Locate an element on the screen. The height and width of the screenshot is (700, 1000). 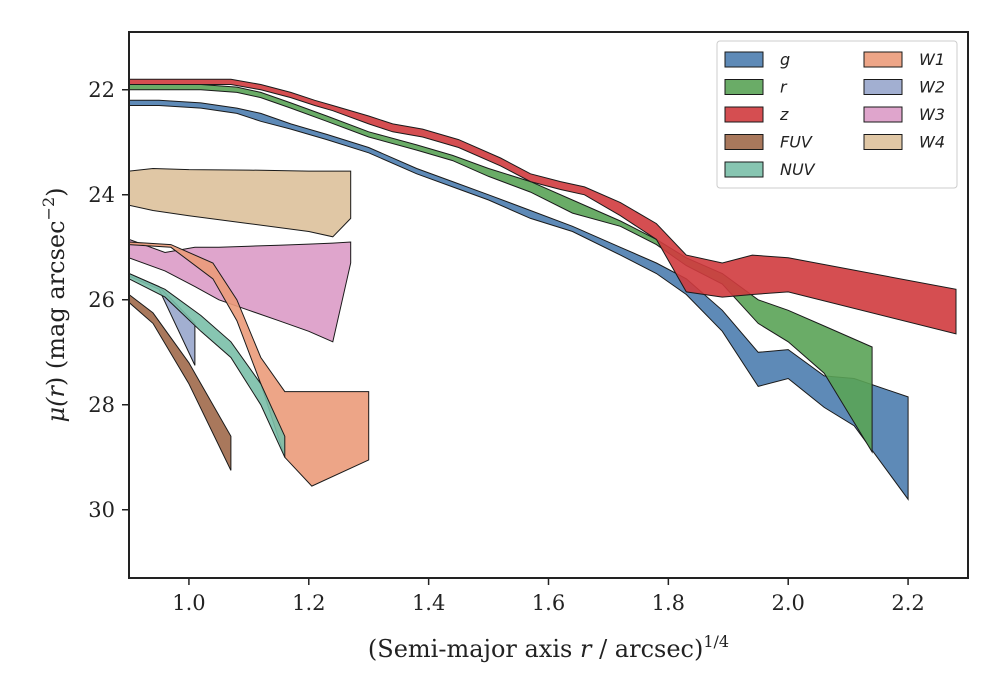
area-nuv is located at coordinates (207, 365).